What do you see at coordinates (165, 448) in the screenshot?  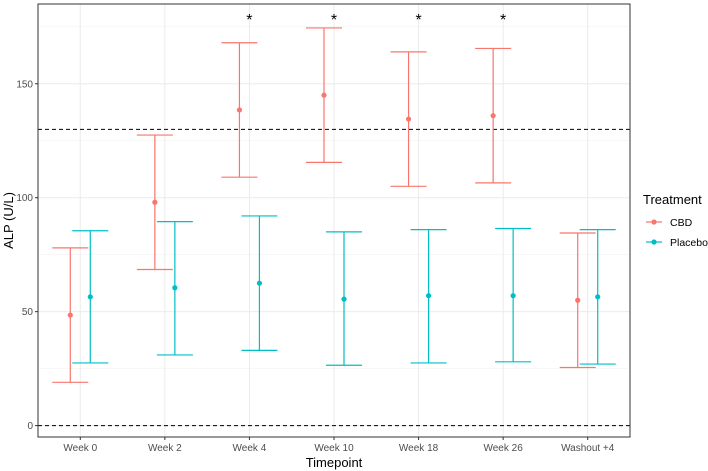 I see `x-tick-label: Week 2` at bounding box center [165, 448].